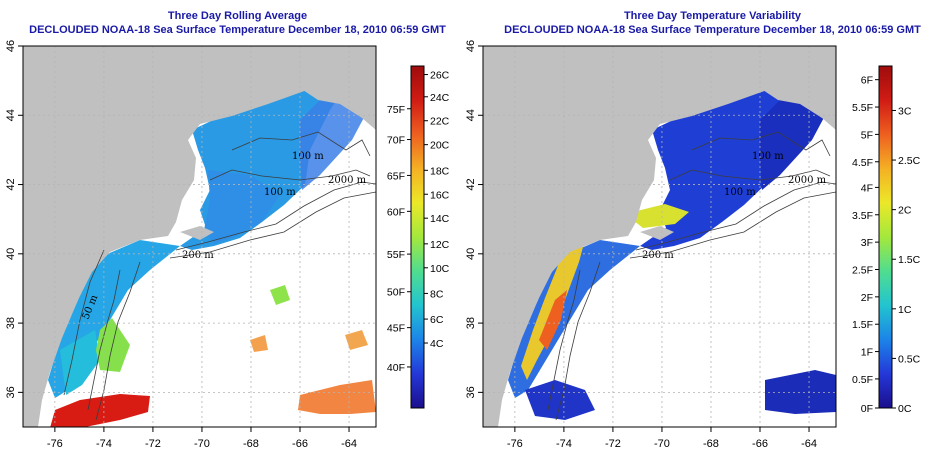 Image resolution: width=950 pixels, height=475 pixels. Describe the element at coordinates (905, 111) in the screenshot. I see `colorbar-label-celsius: 3C` at that location.